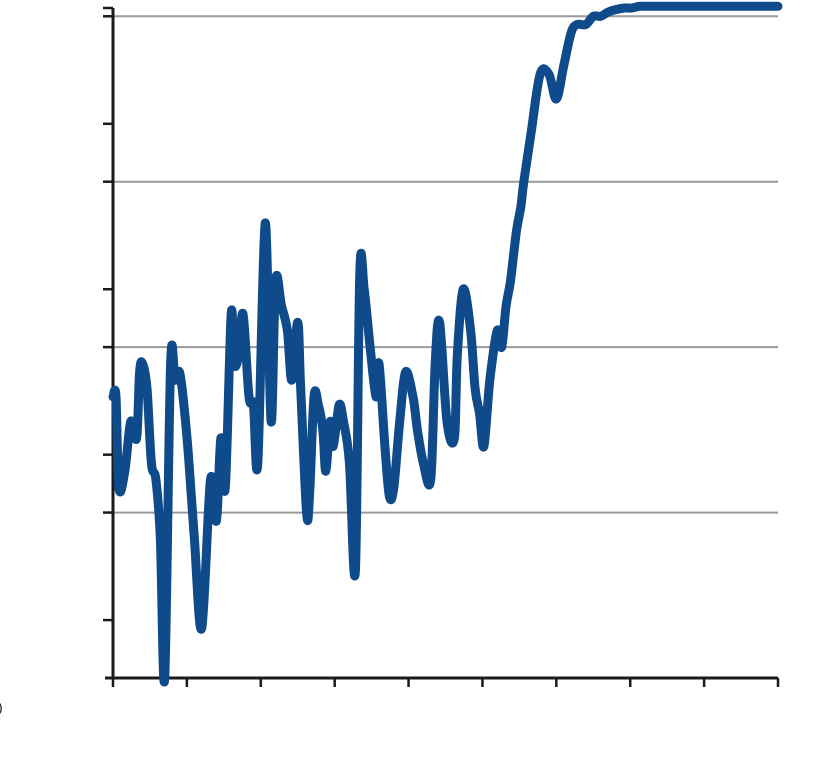 The width and height of the screenshot is (813, 764). Describe the element at coordinates (1, 707) in the screenshot. I see `left-edge-mark: )` at that location.